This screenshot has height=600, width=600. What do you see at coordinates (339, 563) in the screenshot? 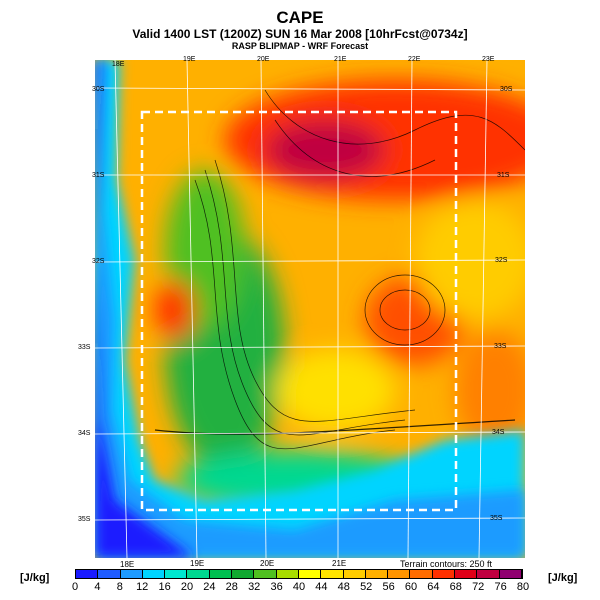
I see `lon-label-bottom: 21E` at bounding box center [339, 563].